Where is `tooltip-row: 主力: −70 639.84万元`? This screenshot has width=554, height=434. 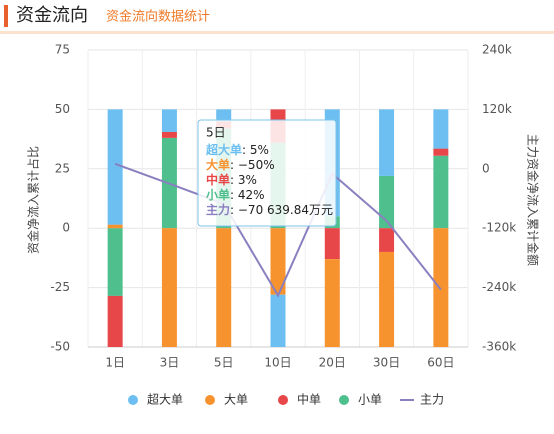
tooltip-row: 主力: −70 639.84万元 is located at coordinates (269, 209).